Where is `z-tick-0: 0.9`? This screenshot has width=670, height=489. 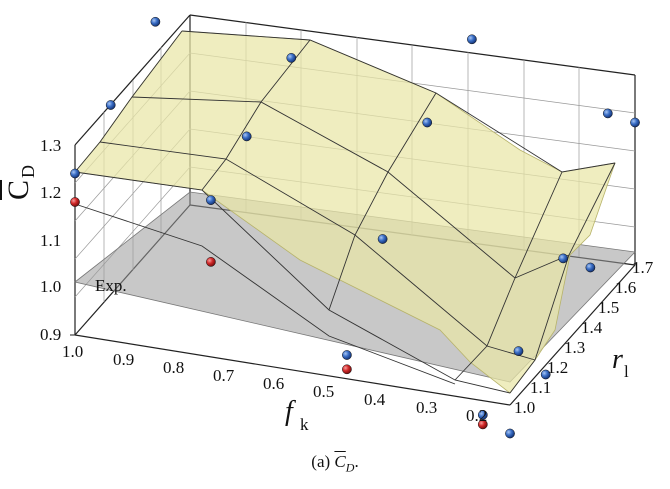 z-tick-0: 0.9 is located at coordinates (50, 334).